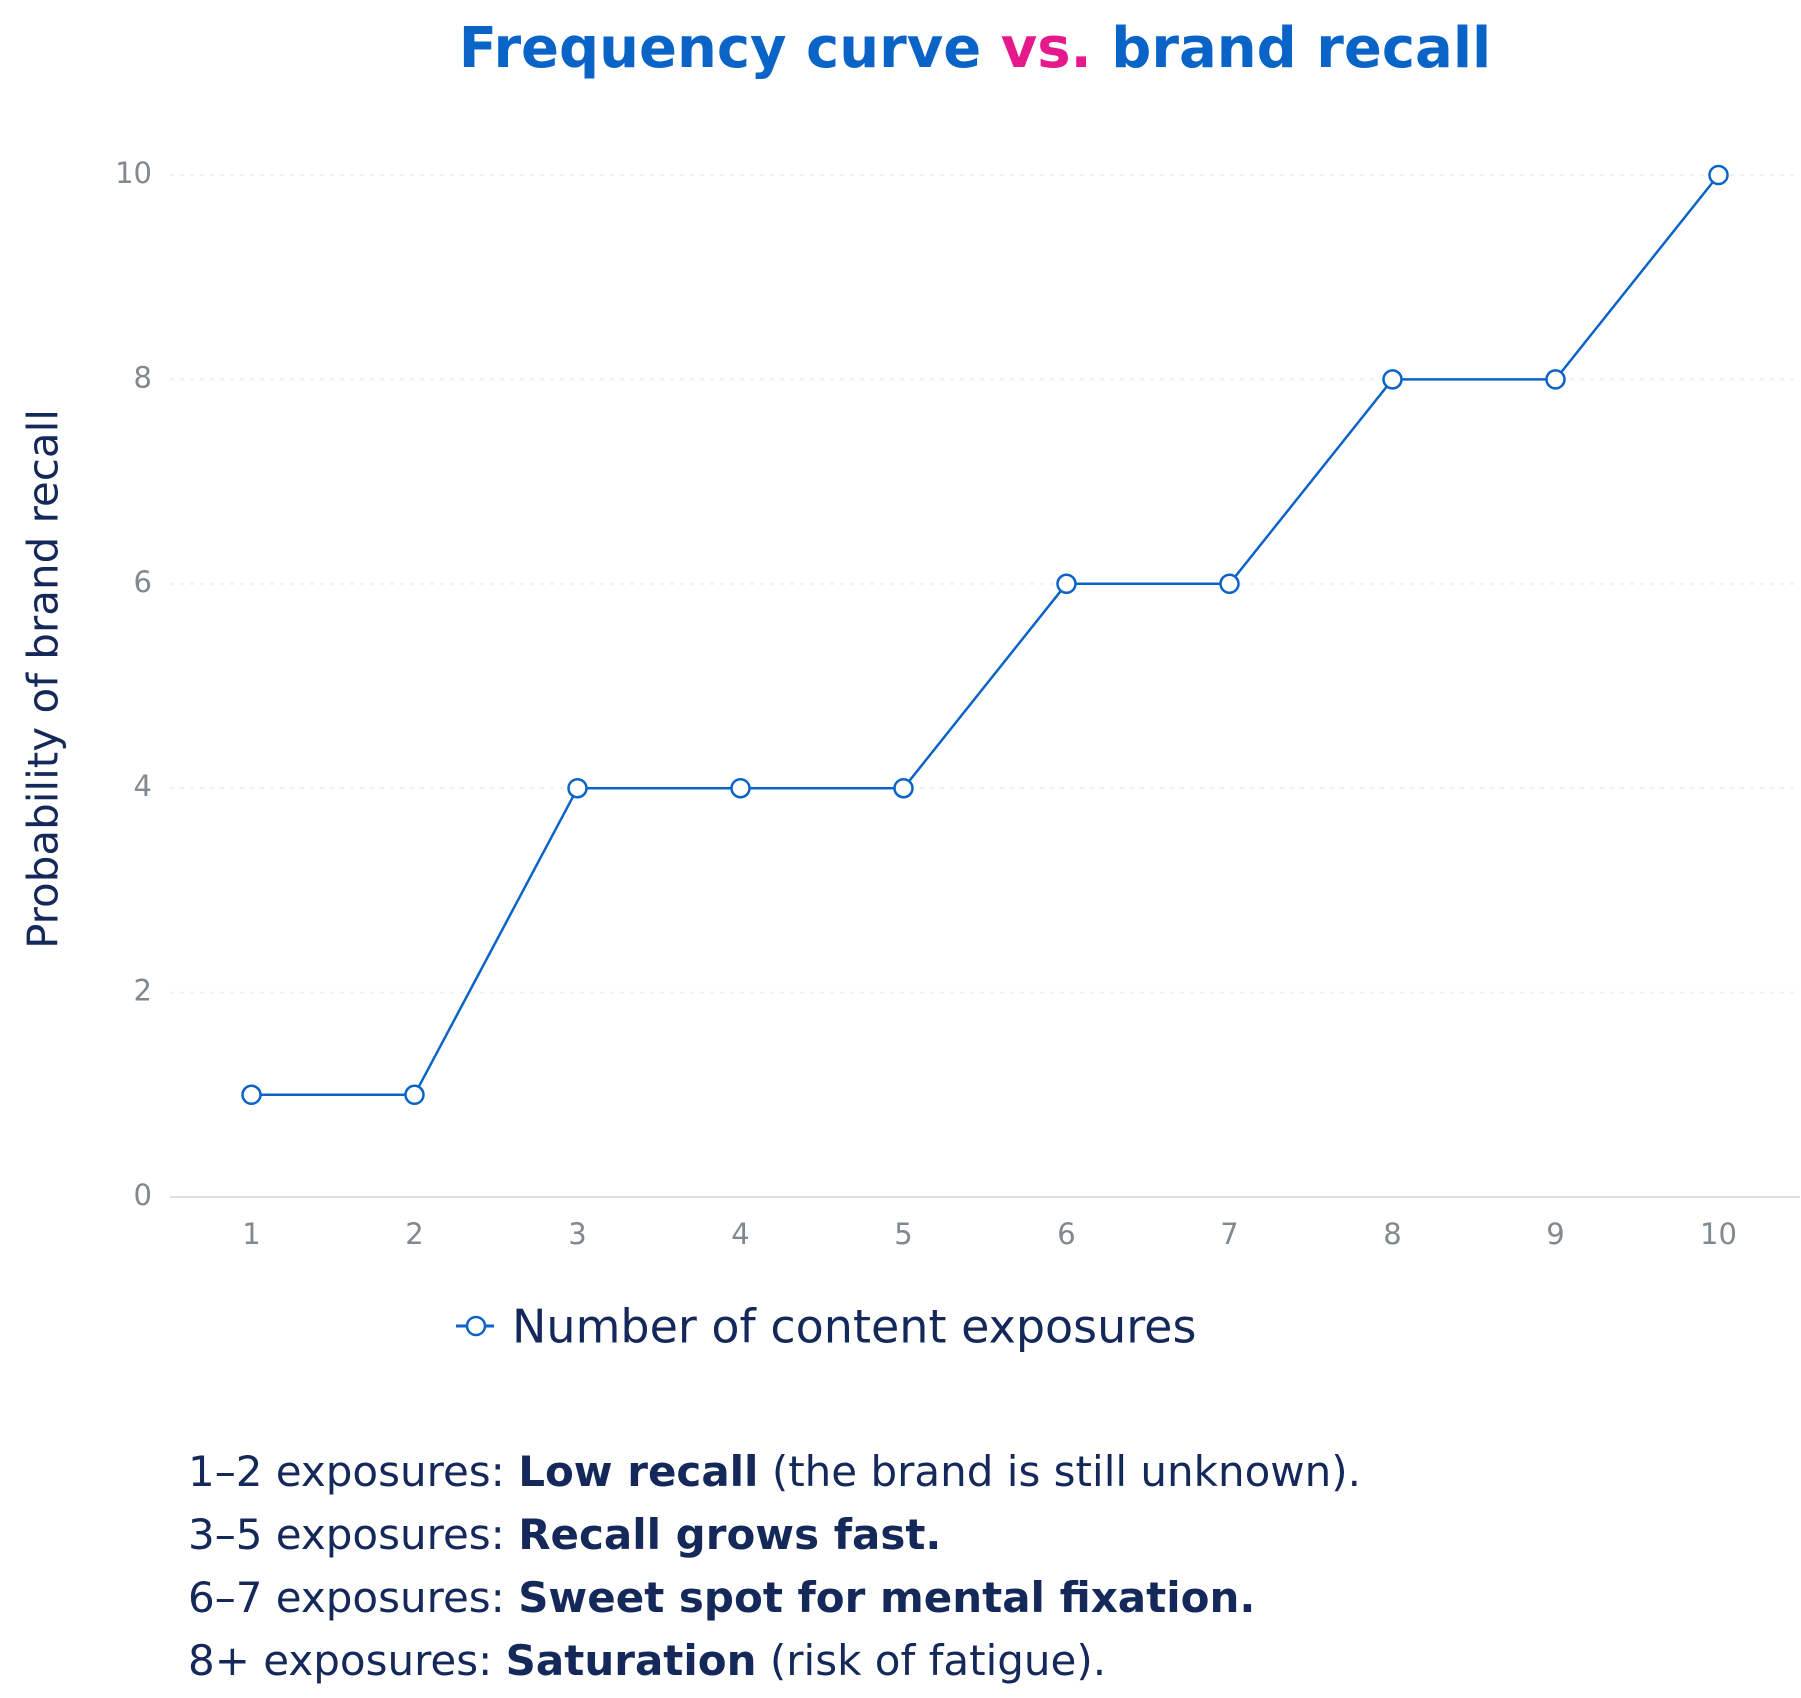 This screenshot has height=1698, width=1801. Describe the element at coordinates (1291, 48) in the screenshot. I see `title-part: brand recall` at that location.